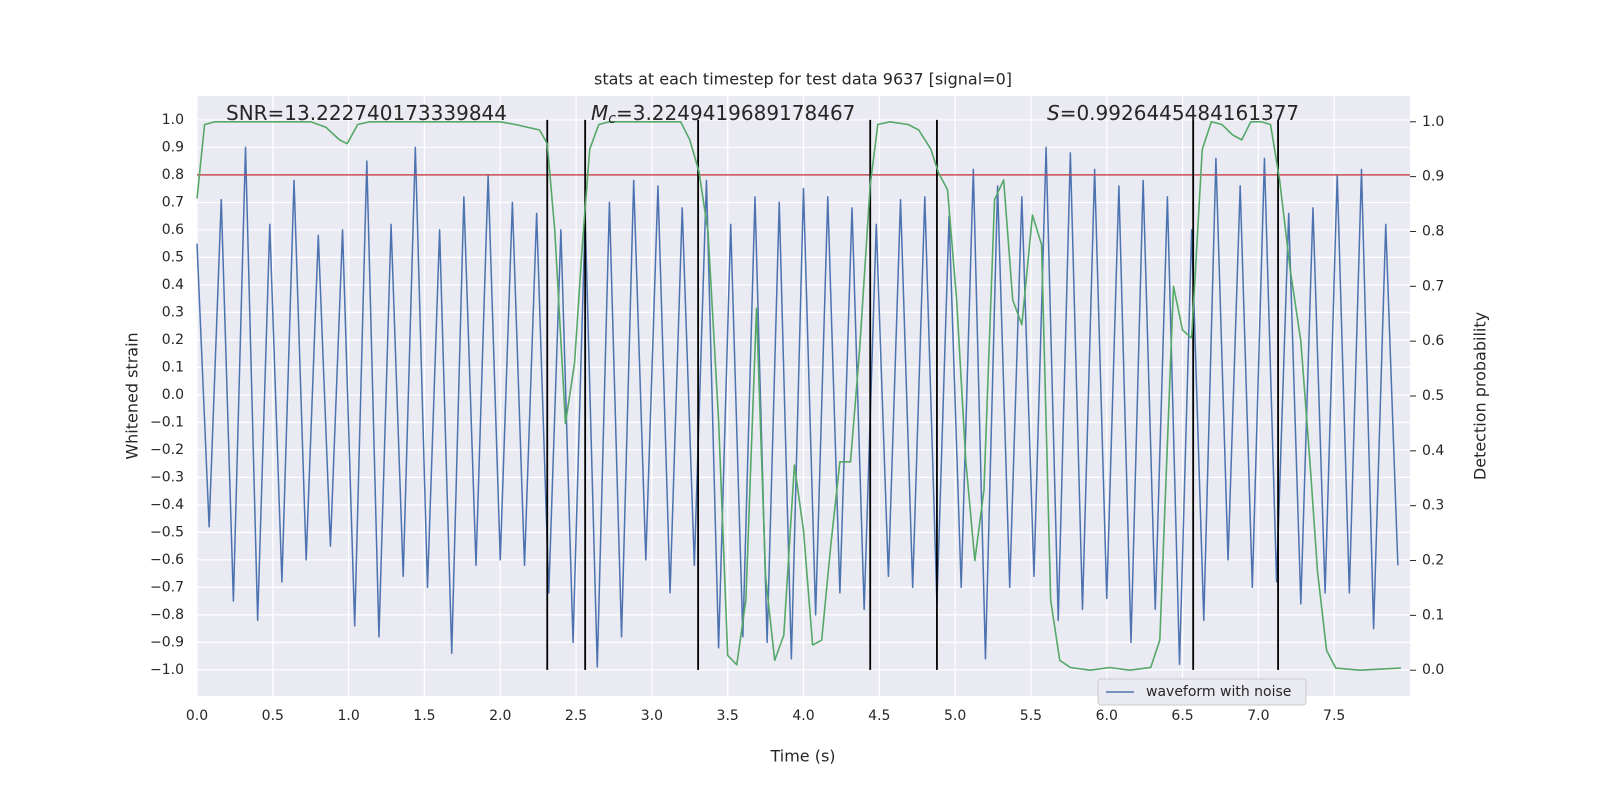 The height and width of the screenshot is (800, 1600). What do you see at coordinates (1053, 113) in the screenshot?
I see `annotation-symbol: S` at bounding box center [1053, 113].